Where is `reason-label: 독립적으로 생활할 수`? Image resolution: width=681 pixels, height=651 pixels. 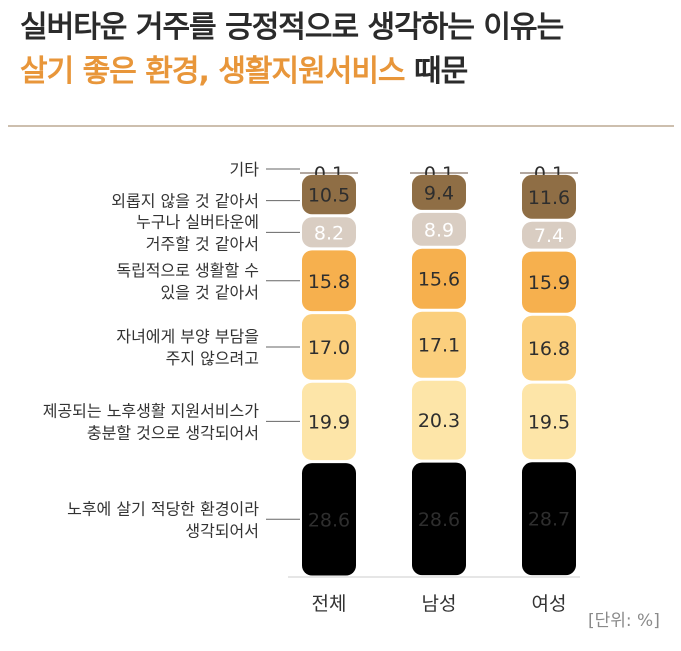 reason-label: 독립적으로 생활할 수 is located at coordinates (187, 270).